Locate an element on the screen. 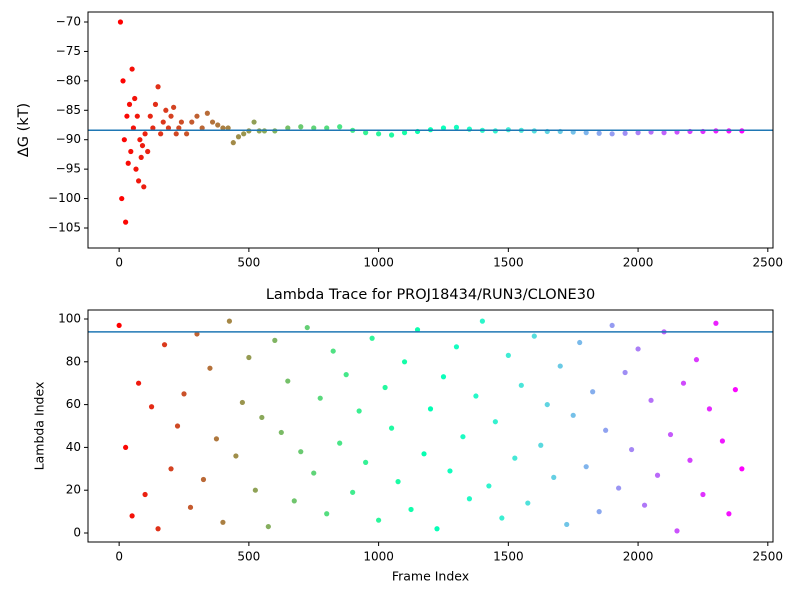 Image resolution: width=800 pixels, height=600 pixels. y-tick-label: −75 is located at coordinates (68, 51).